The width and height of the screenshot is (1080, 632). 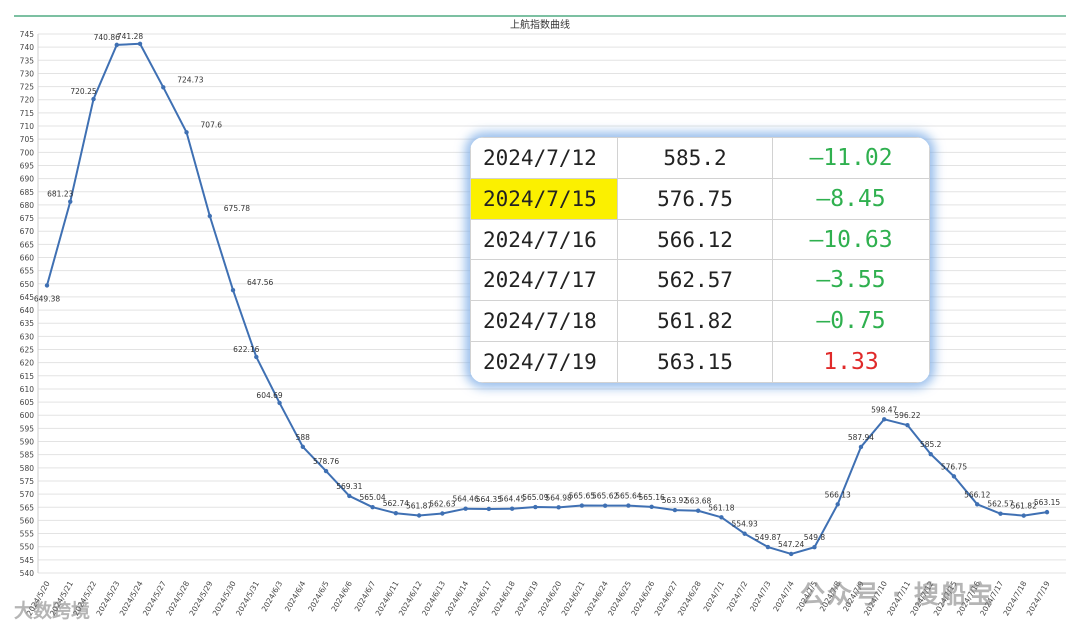 I want to click on table-row: 2024/7/16 566.12 —10.63, so click(x=700, y=239).